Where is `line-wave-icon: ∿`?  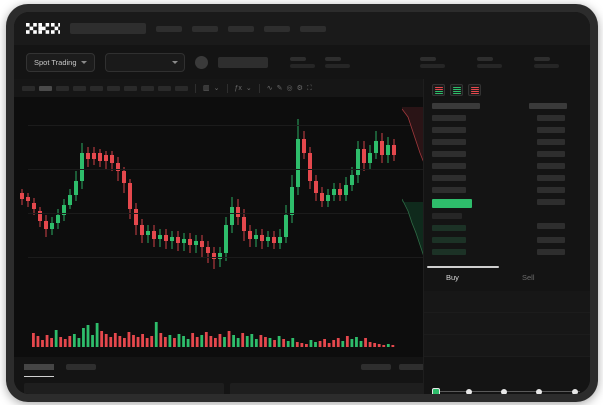
line-wave-icon: ∿ is located at coordinates (269, 88).